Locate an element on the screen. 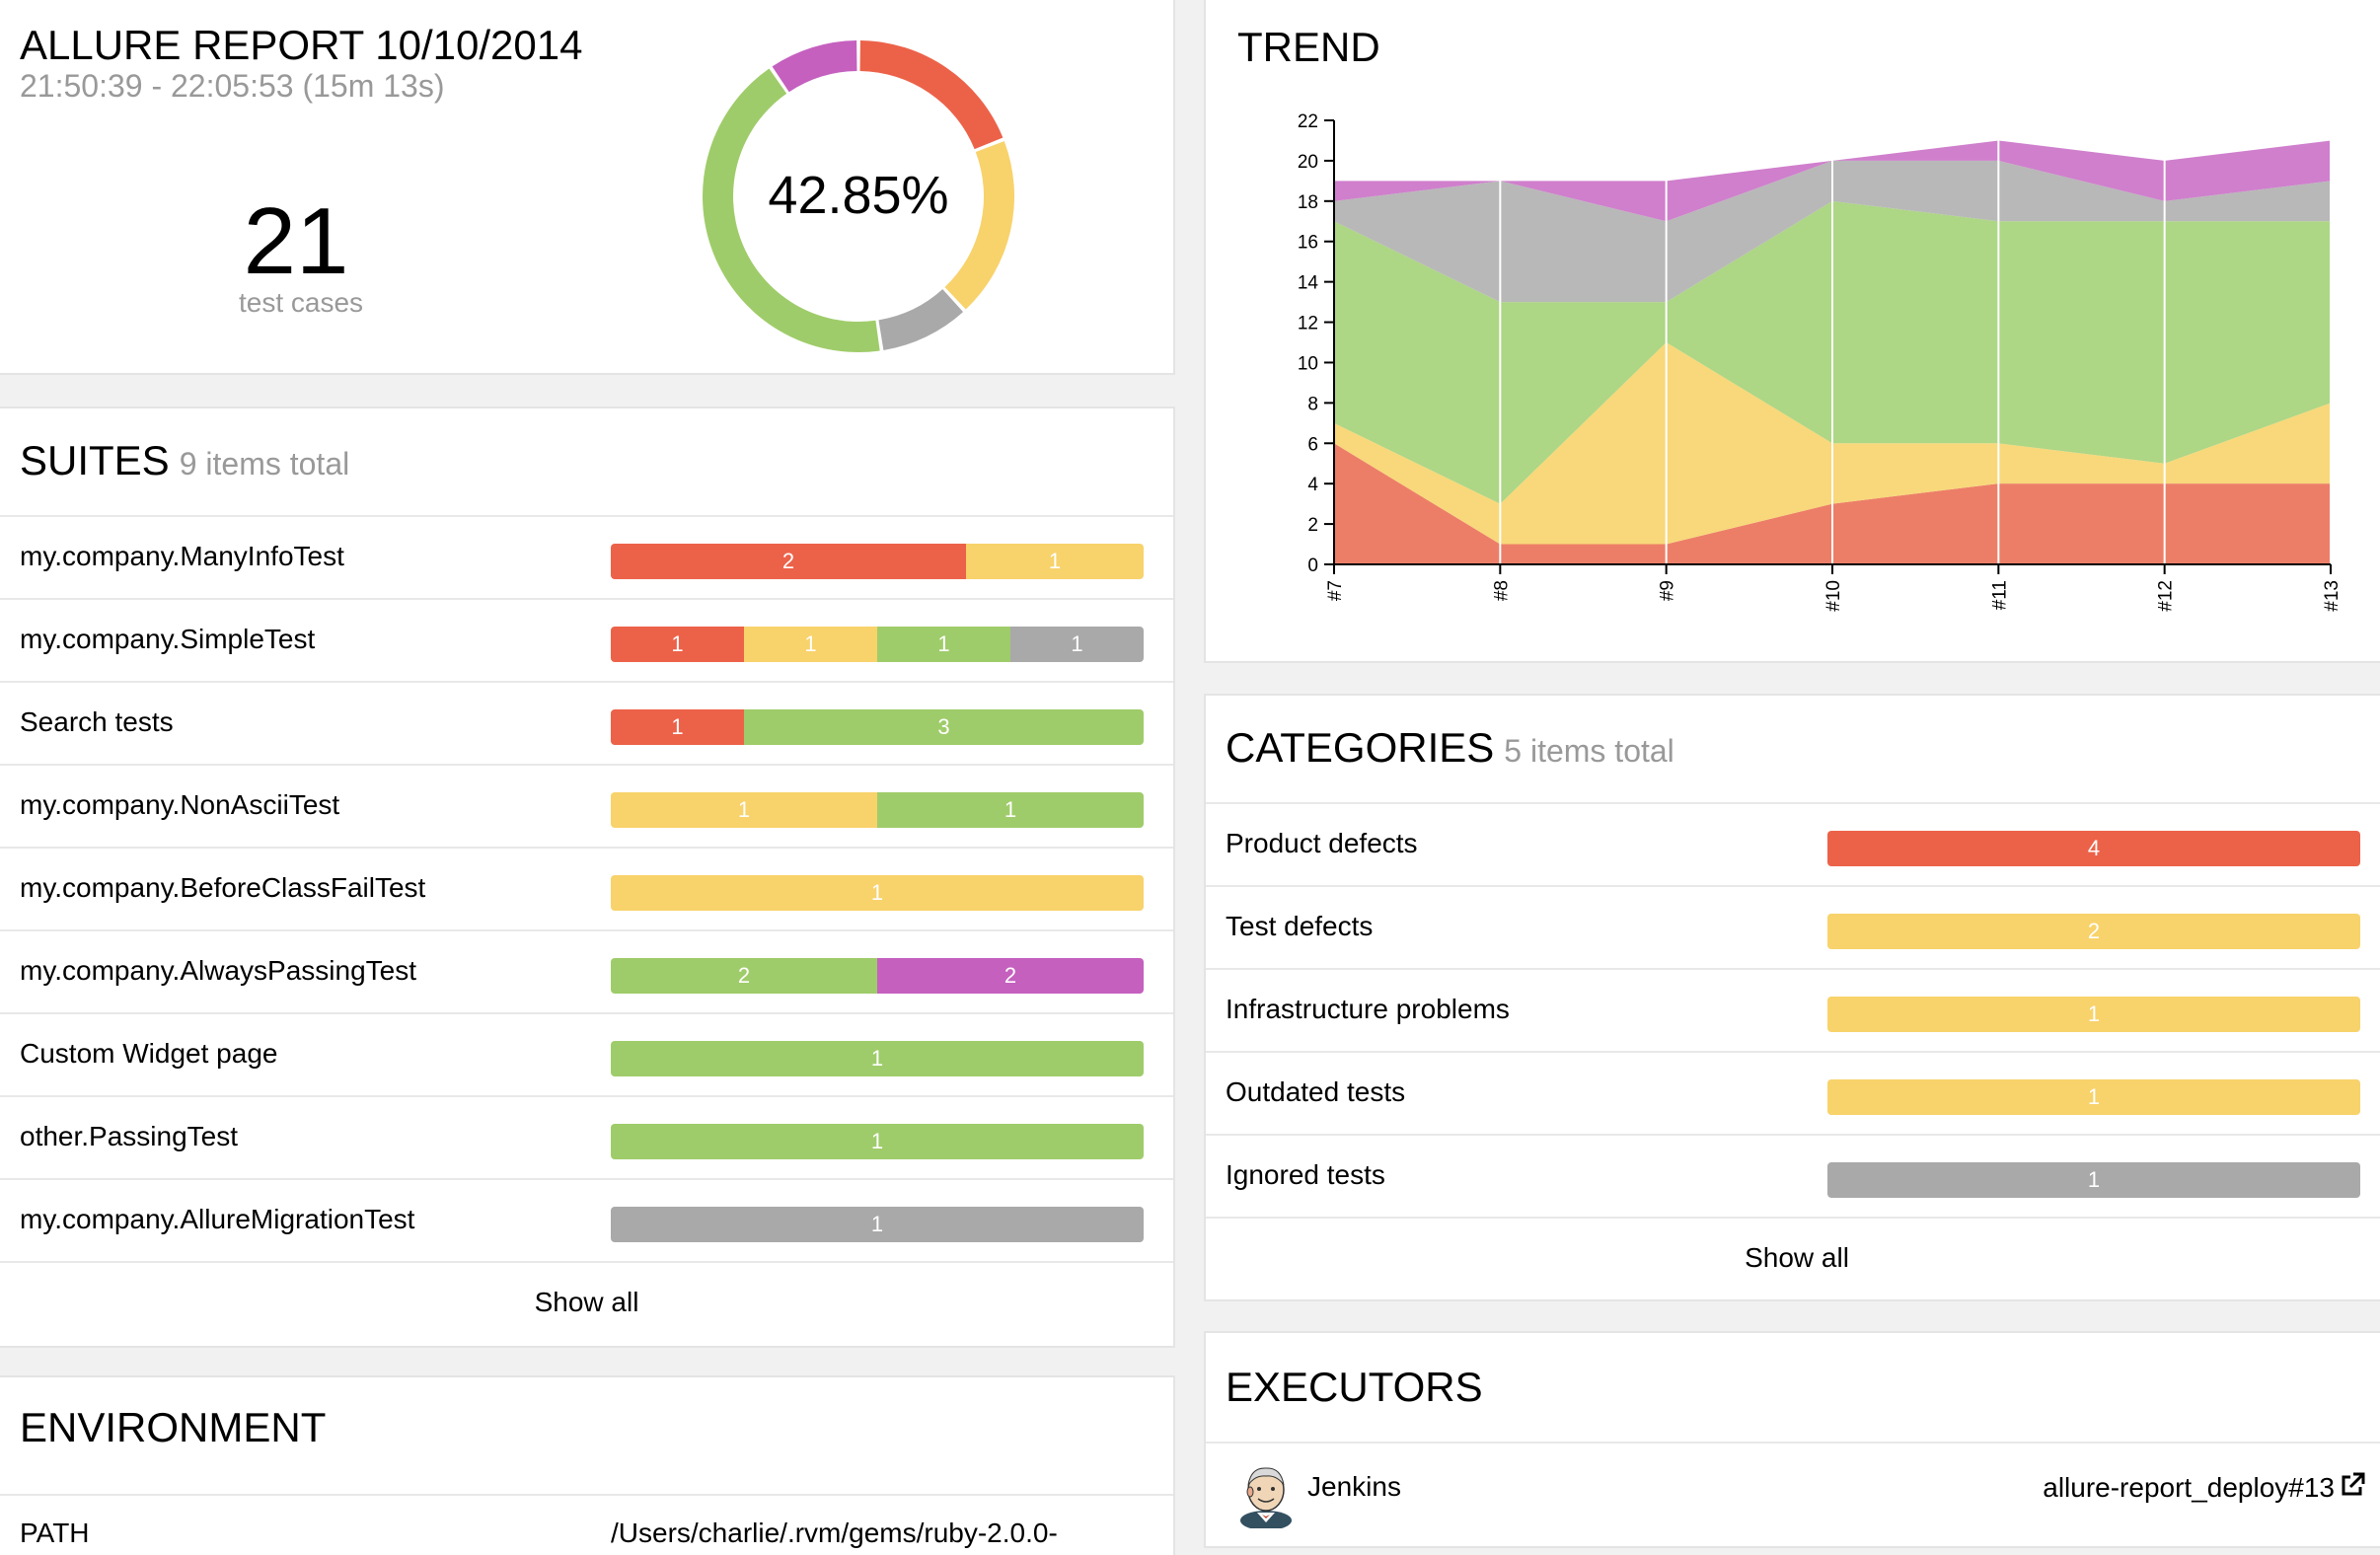  suites-header: SUITES 9 items total is located at coordinates (586, 462).